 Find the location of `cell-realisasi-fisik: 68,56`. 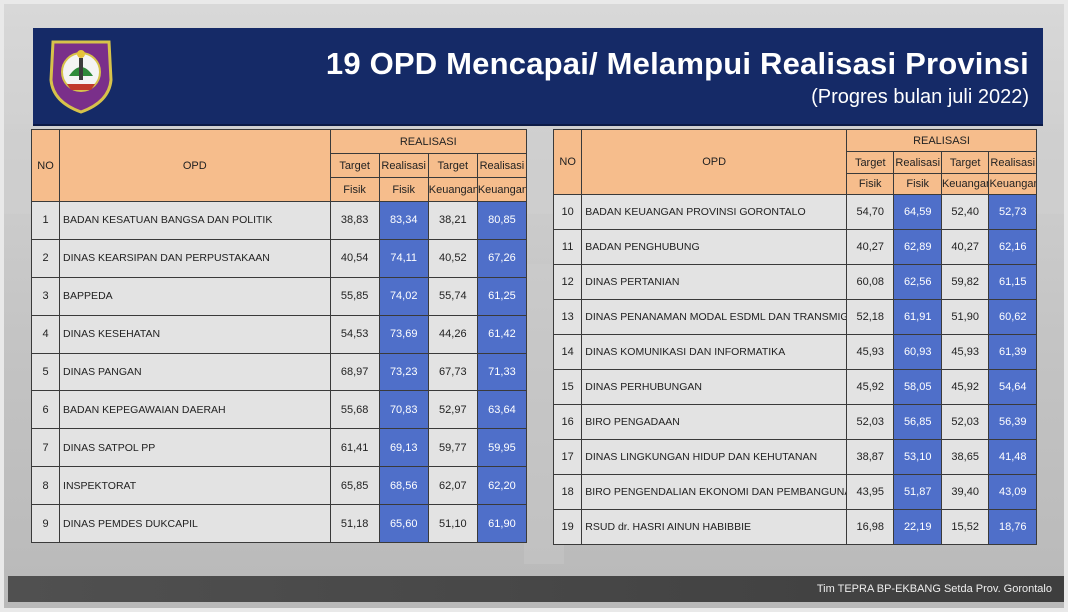

cell-realisasi-fisik: 68,56 is located at coordinates (403, 486).